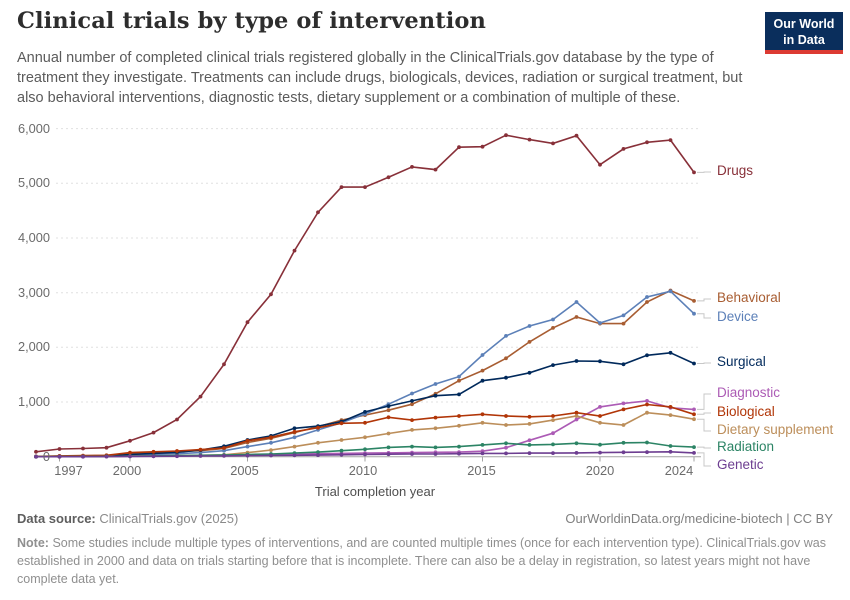 This screenshot has width=850, height=600. I want to click on series-label-surgical: Surgical, so click(741, 361).